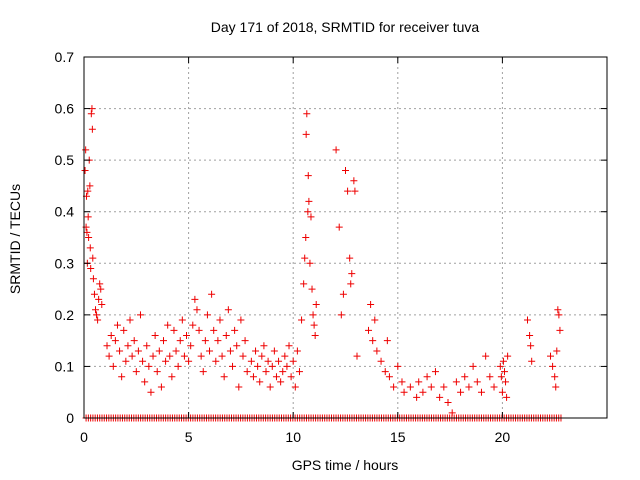 This screenshot has width=640, height=480. I want to click on y-tick-label: 0.5, so click(65, 160).